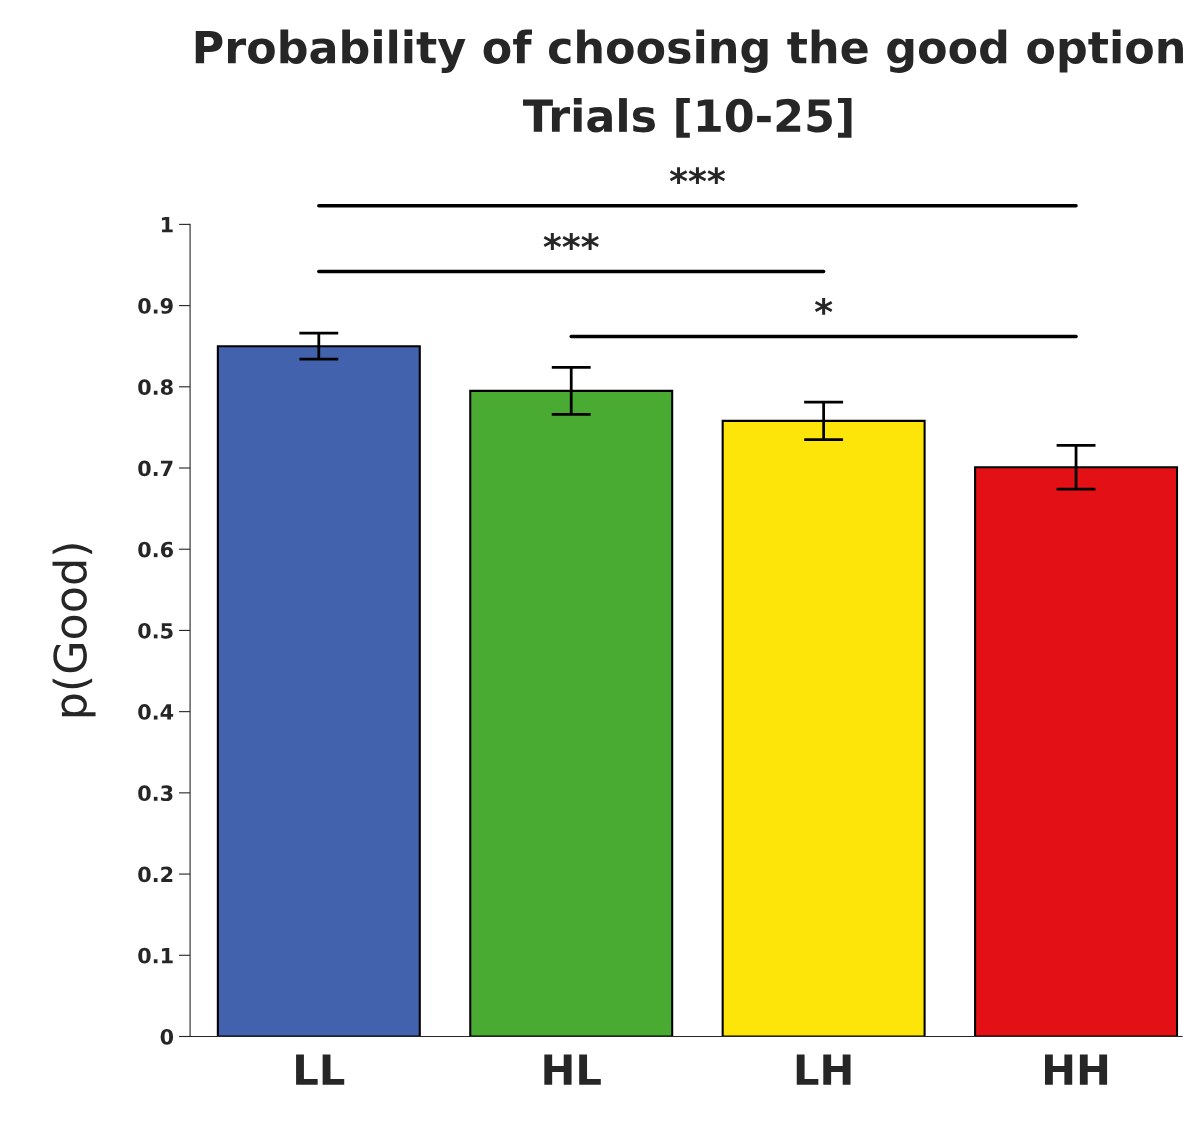  I want to click on y-axis-title: p(Good), so click(74, 630).